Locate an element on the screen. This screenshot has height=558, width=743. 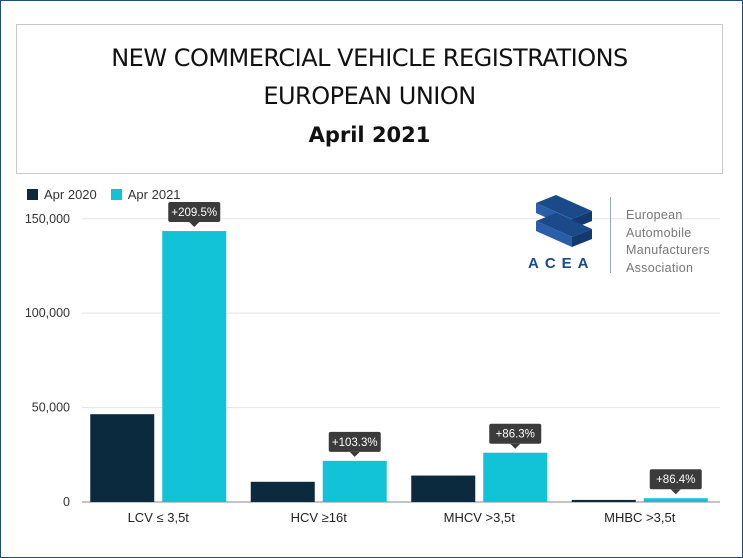
y-tick-label: 100,000 is located at coordinates (47, 313).